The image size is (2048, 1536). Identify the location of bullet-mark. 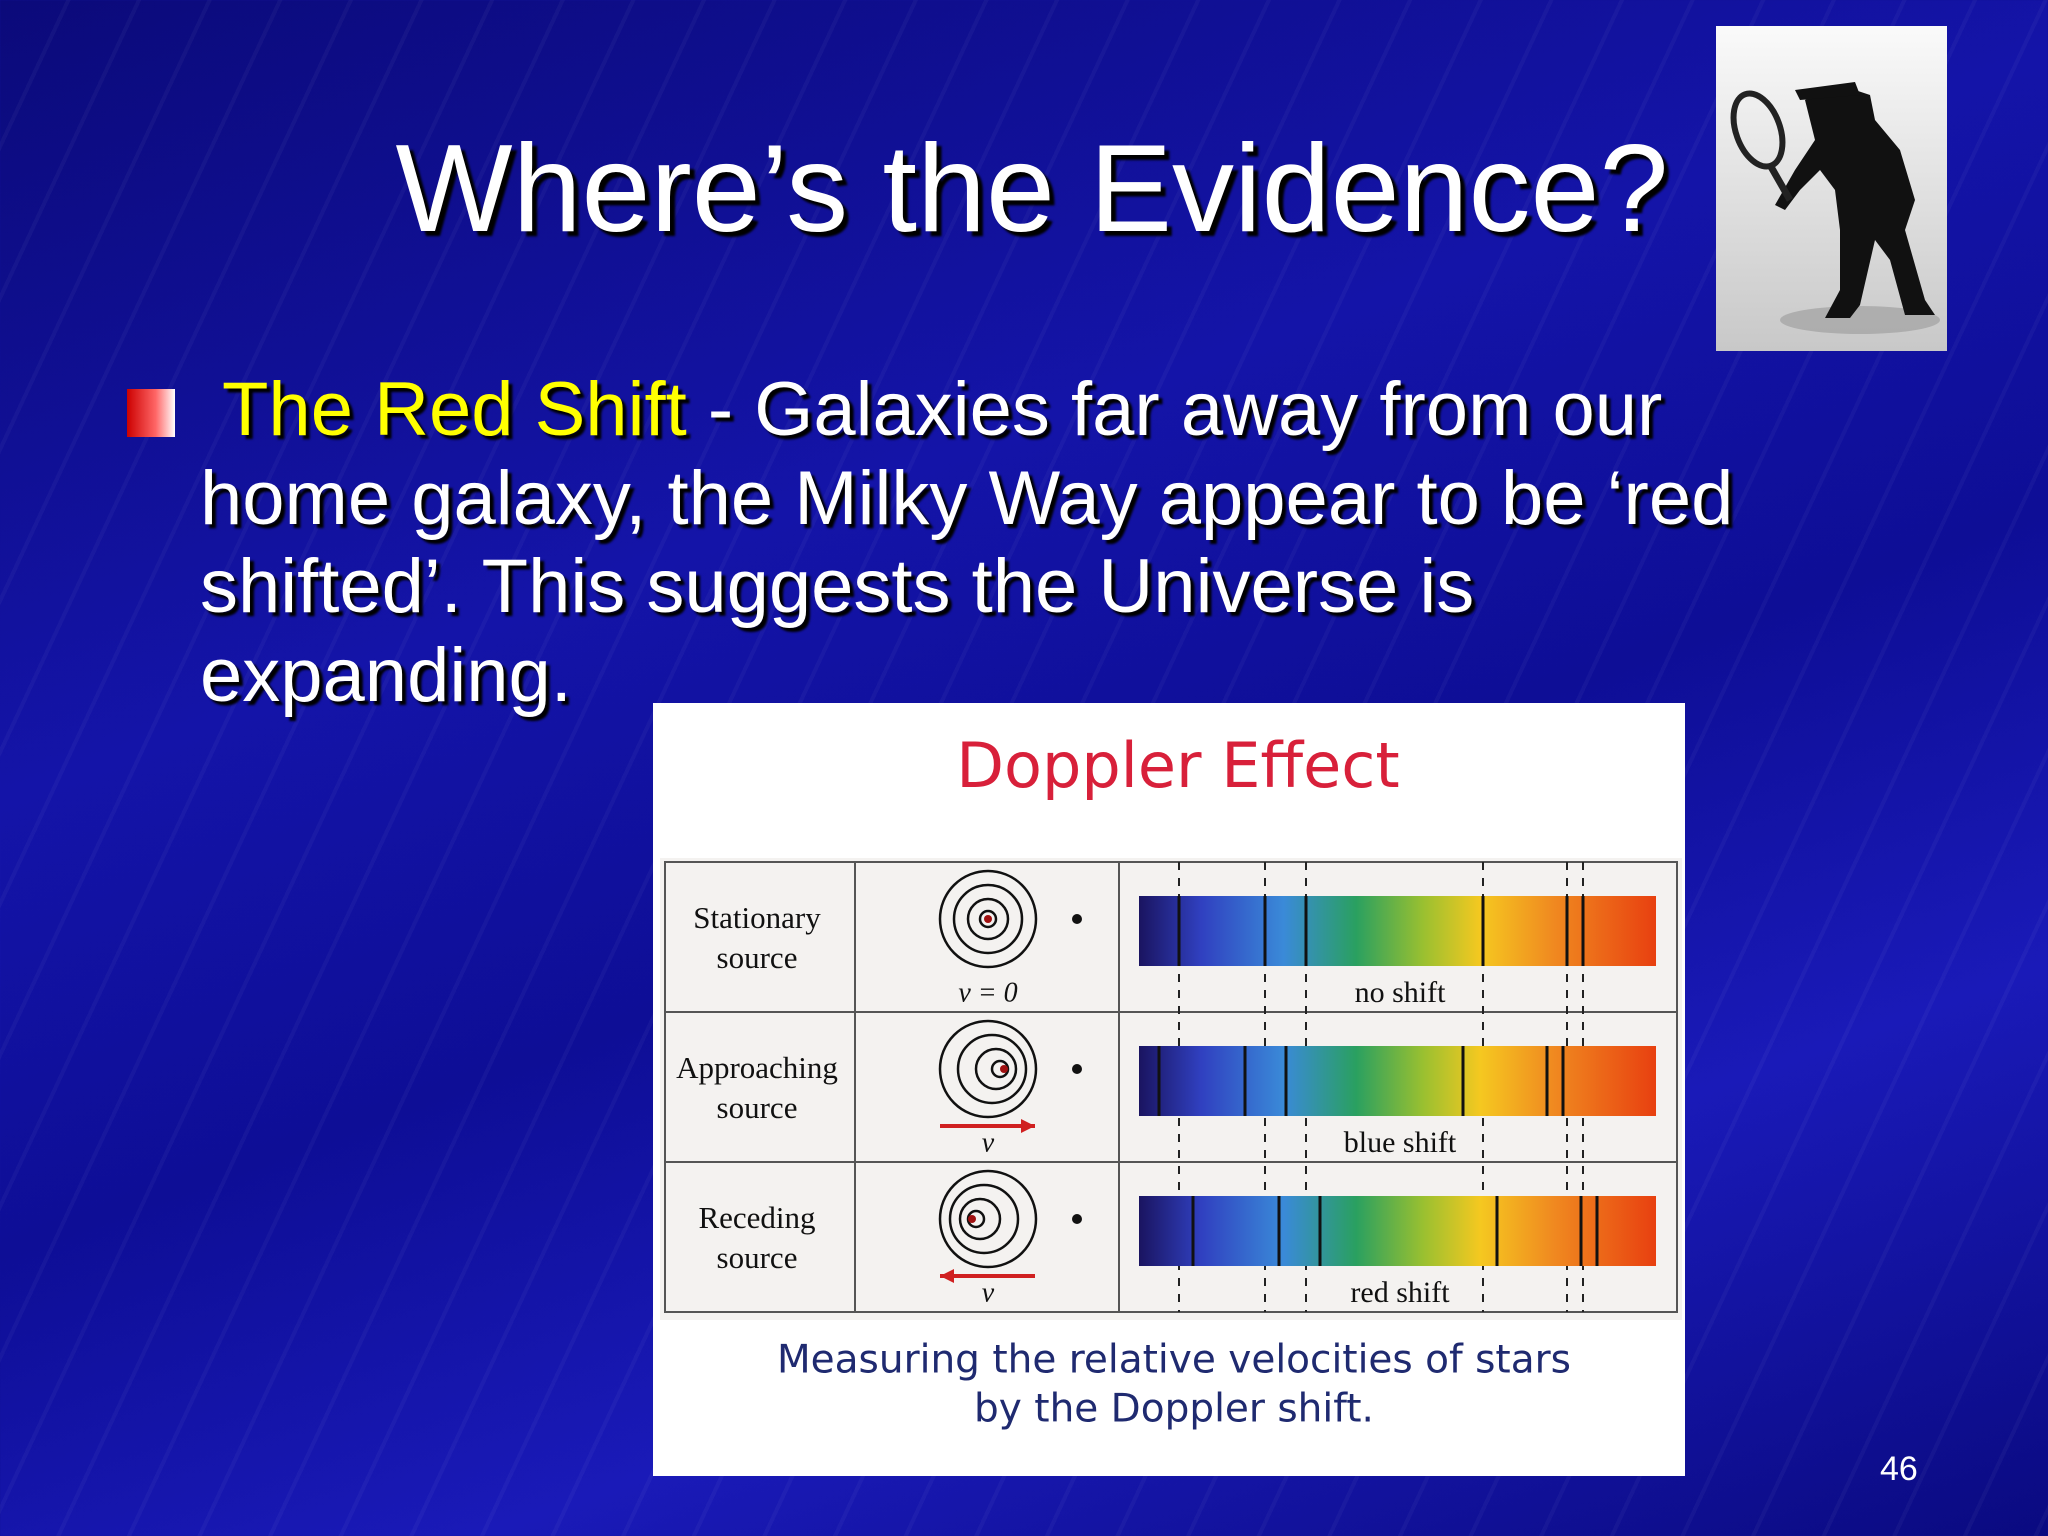
(151, 413).